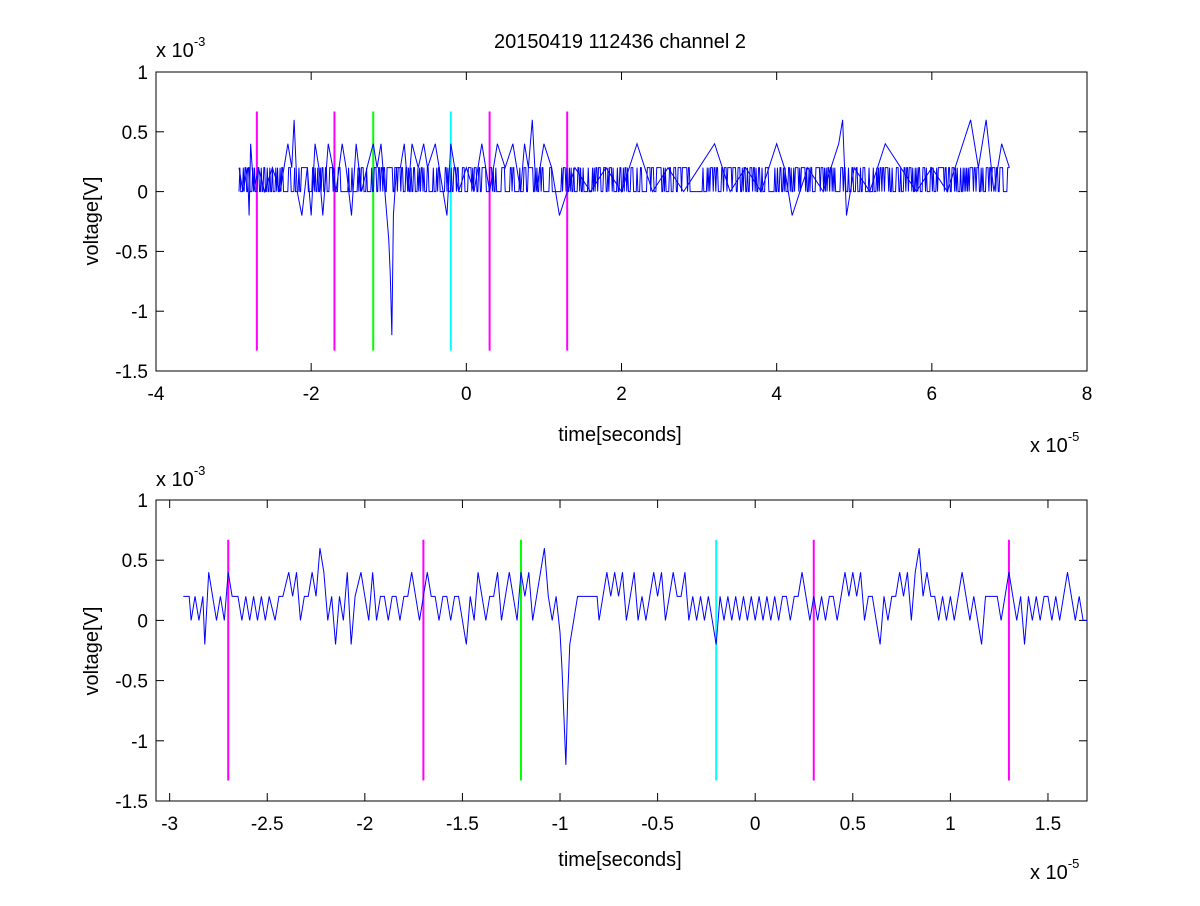 The width and height of the screenshot is (1200, 906). Describe the element at coordinates (267, 824) in the screenshot. I see `x-tick-label-bottom: -2.5` at that location.